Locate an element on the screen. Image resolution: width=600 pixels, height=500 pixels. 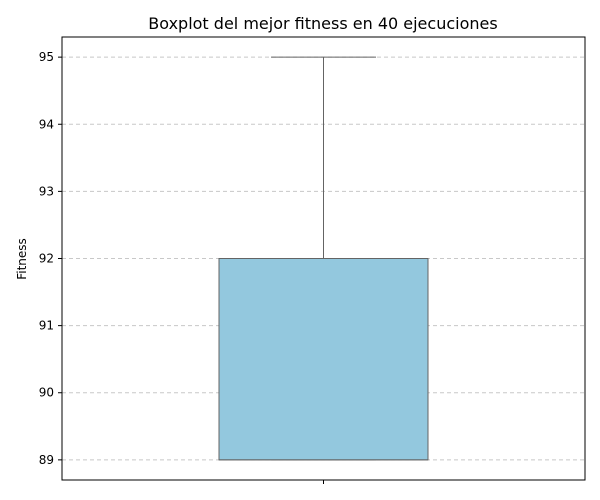
y-tick-label: 94 is located at coordinates (46, 124).